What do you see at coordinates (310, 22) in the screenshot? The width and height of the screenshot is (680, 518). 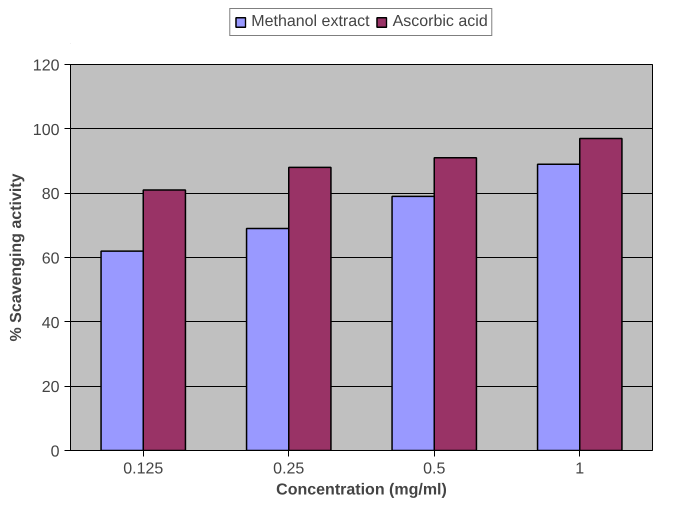 I see `legend-label: Methanol extract` at bounding box center [310, 22].